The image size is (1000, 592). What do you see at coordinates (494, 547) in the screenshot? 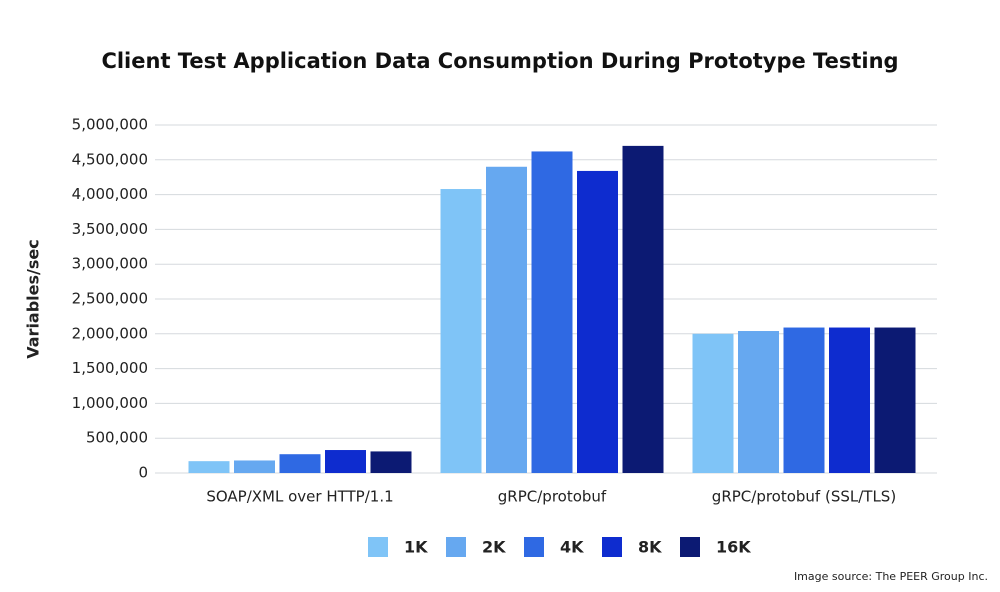
I see `legend-label: 2K` at bounding box center [494, 547].